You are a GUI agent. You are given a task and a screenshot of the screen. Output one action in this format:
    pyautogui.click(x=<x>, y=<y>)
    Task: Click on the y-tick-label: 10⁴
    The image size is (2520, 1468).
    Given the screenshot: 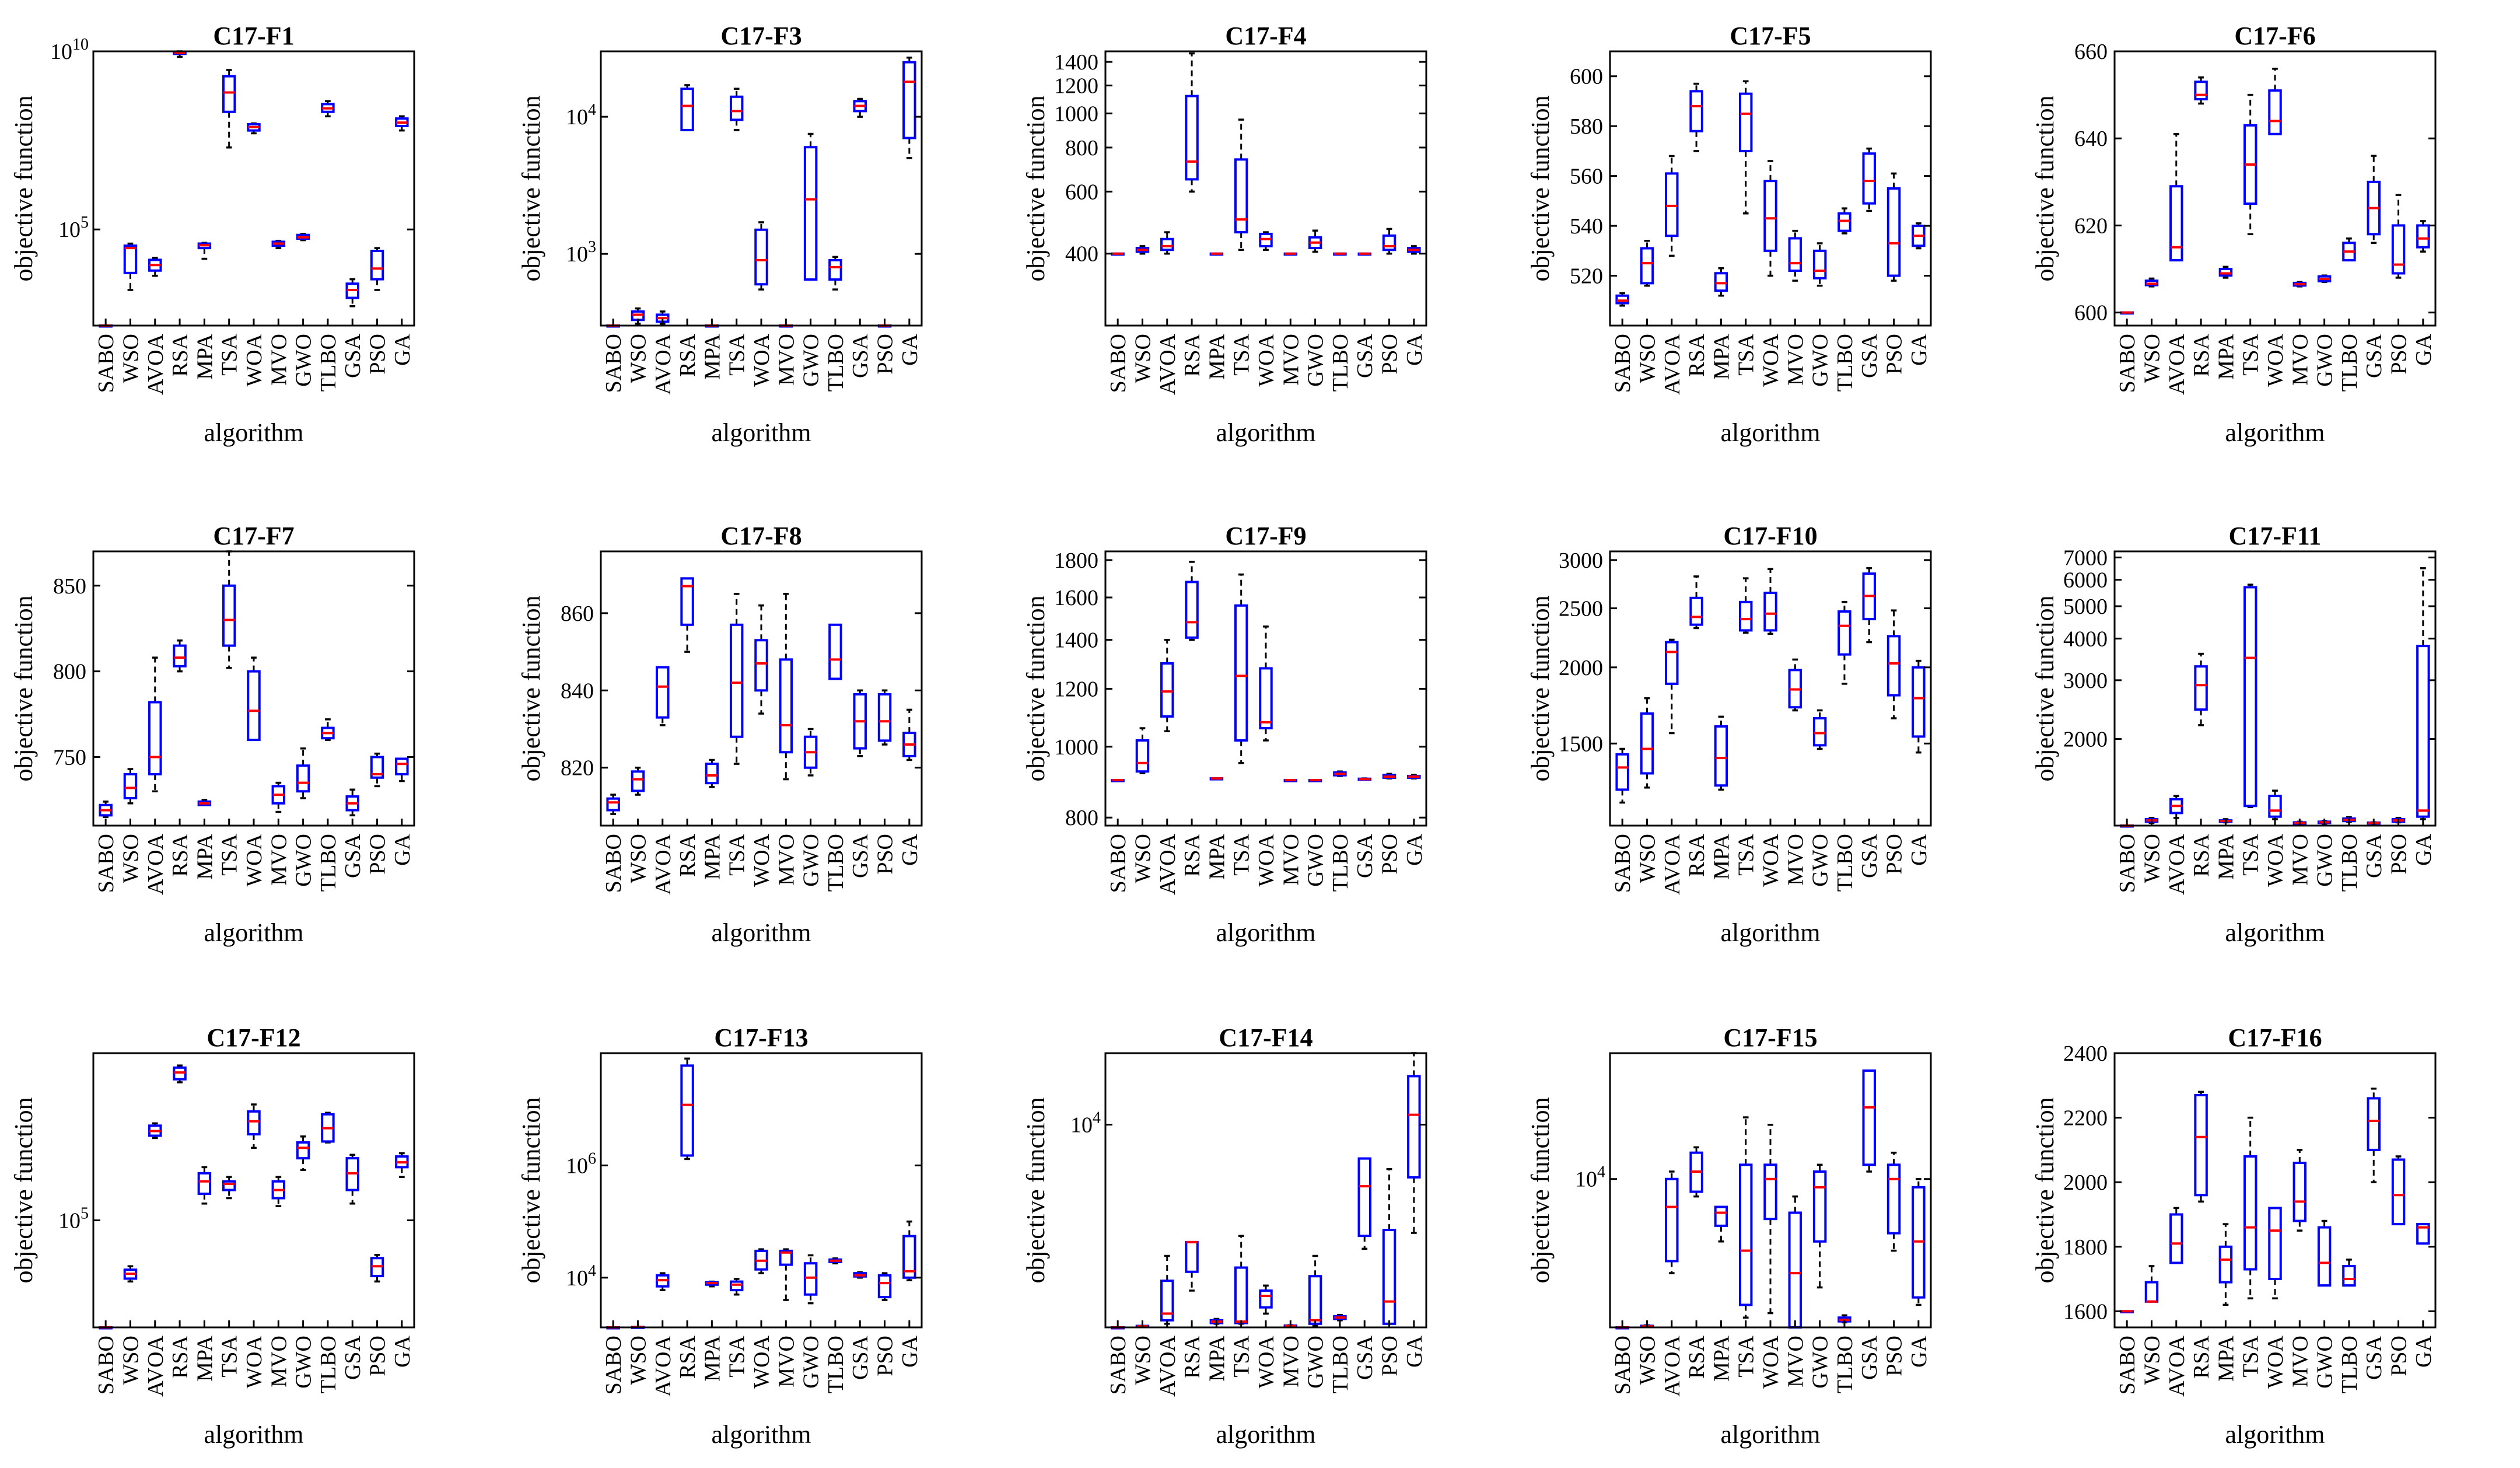 What is the action you would take?
    pyautogui.click(x=1590, y=1177)
    